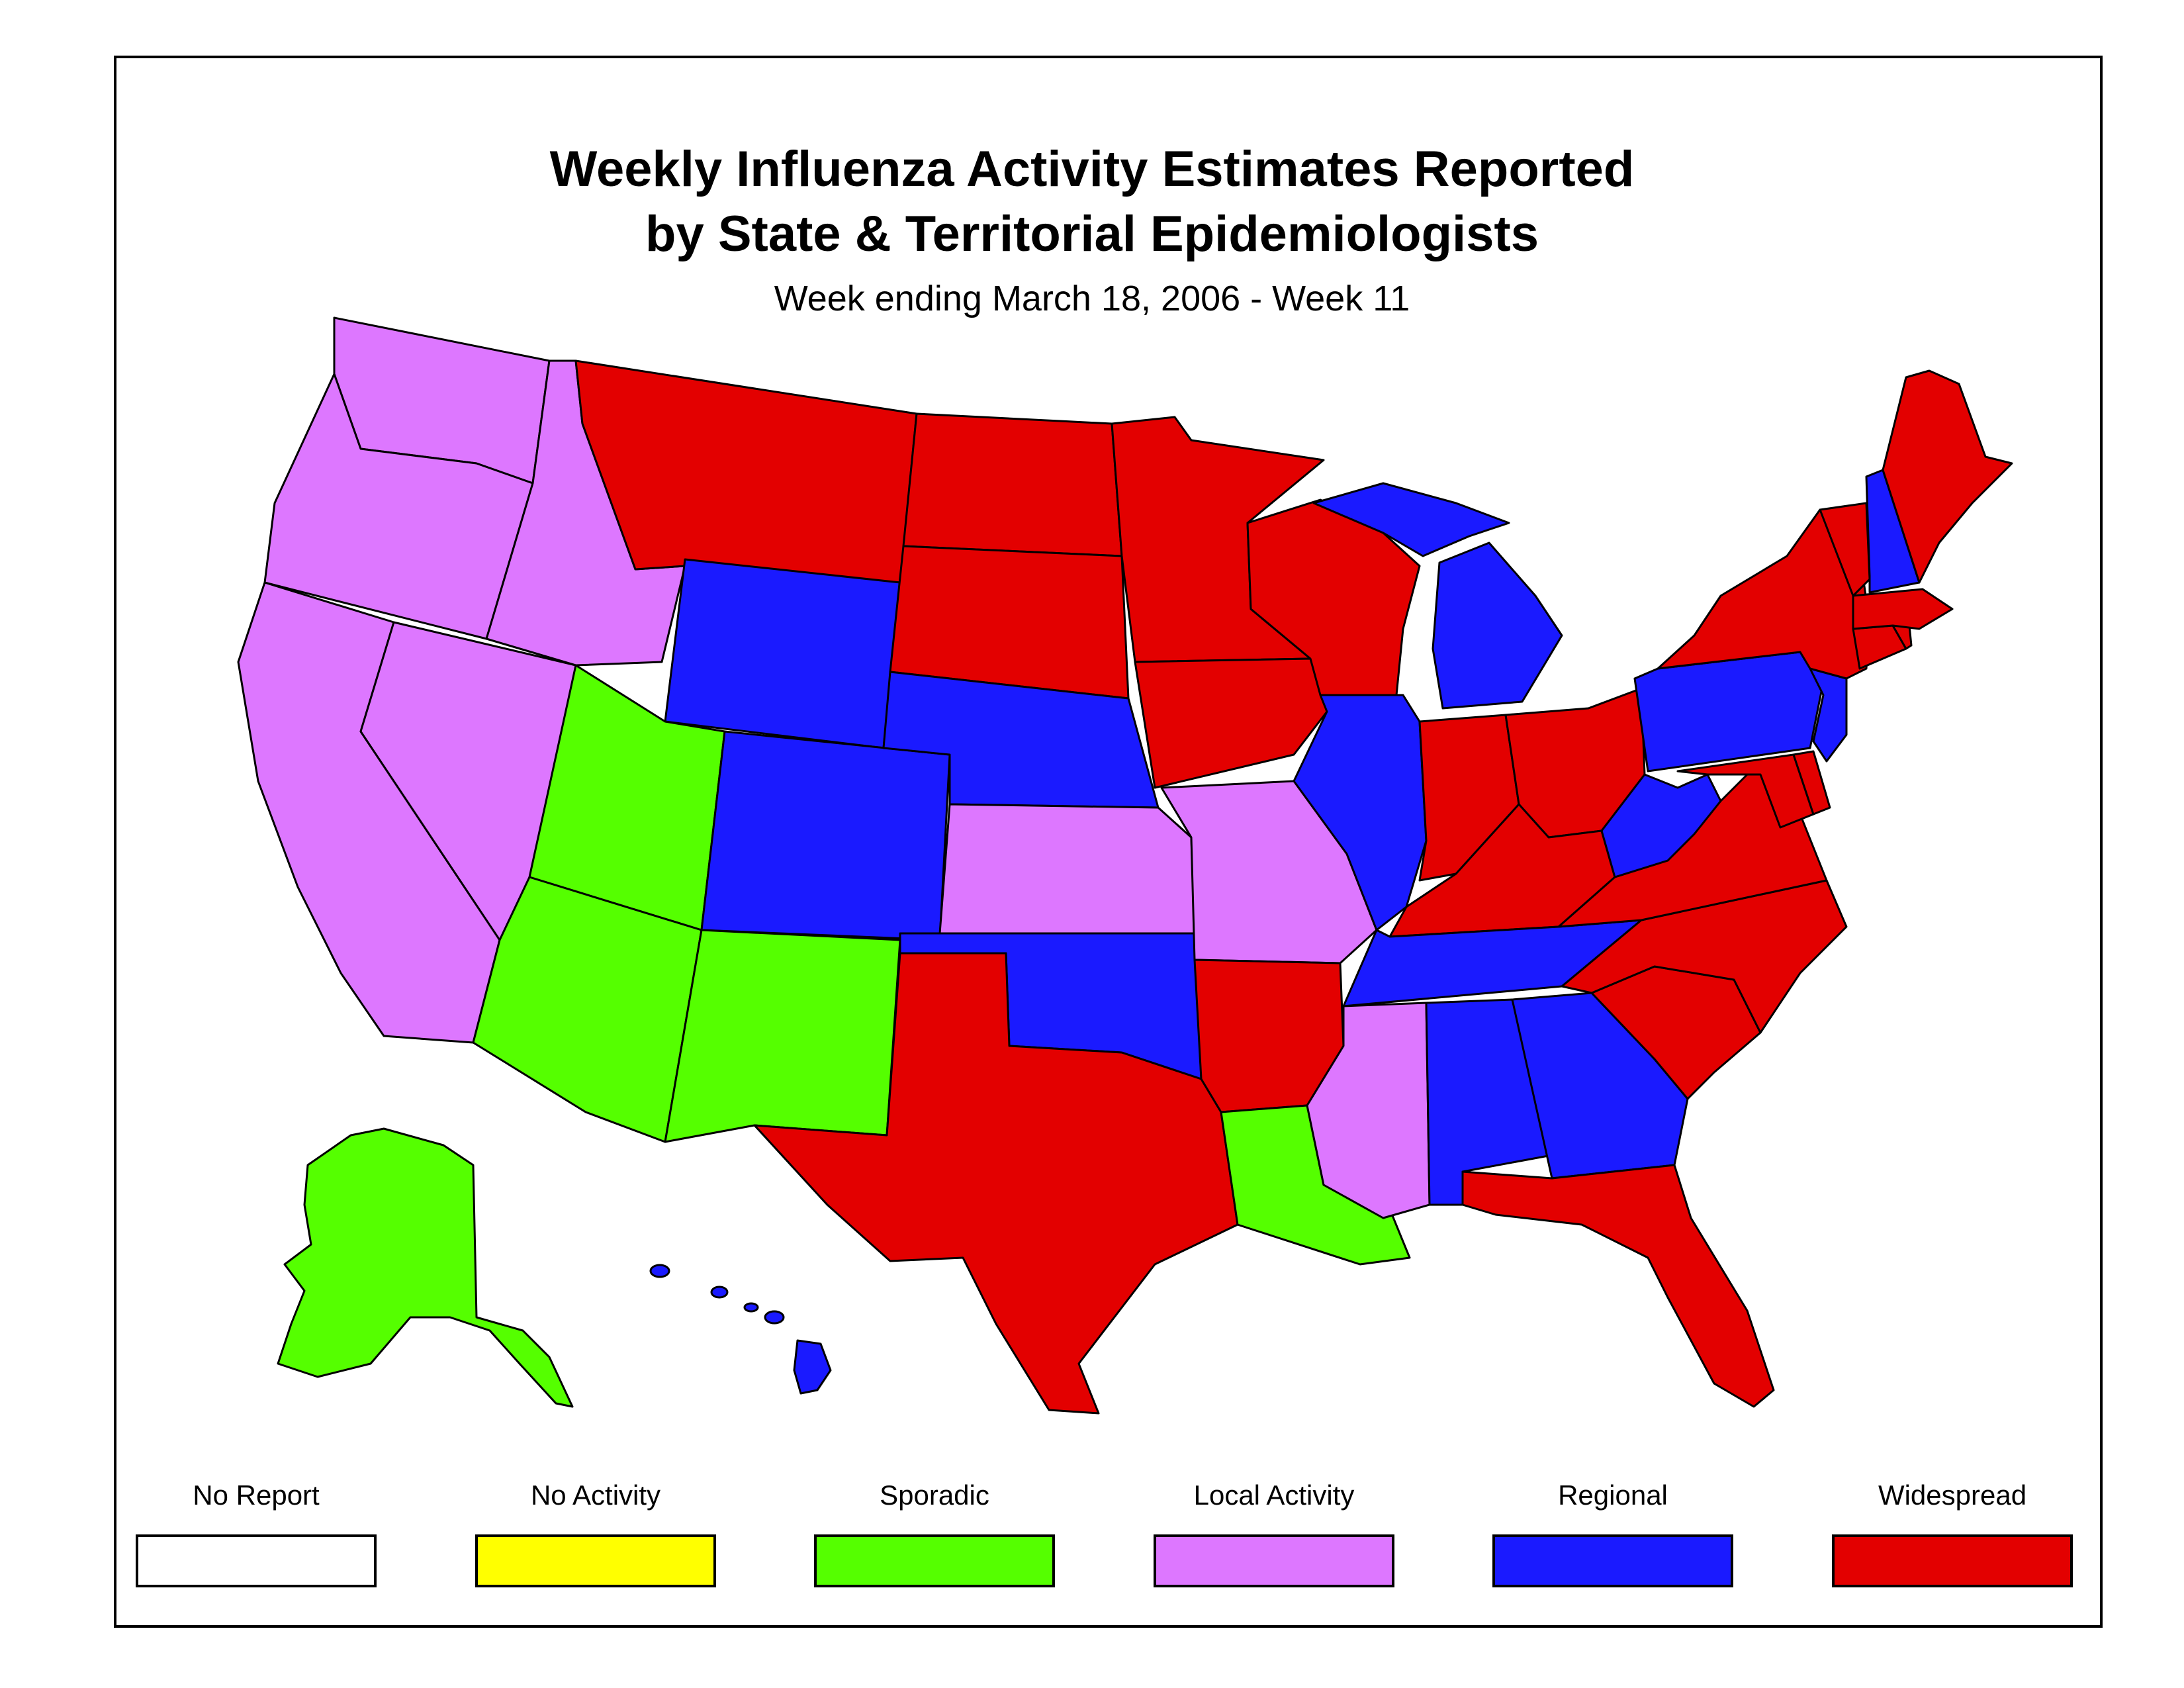 This screenshot has width=2184, height=1688. What do you see at coordinates (425, 1267) in the screenshot?
I see `state-ak` at bounding box center [425, 1267].